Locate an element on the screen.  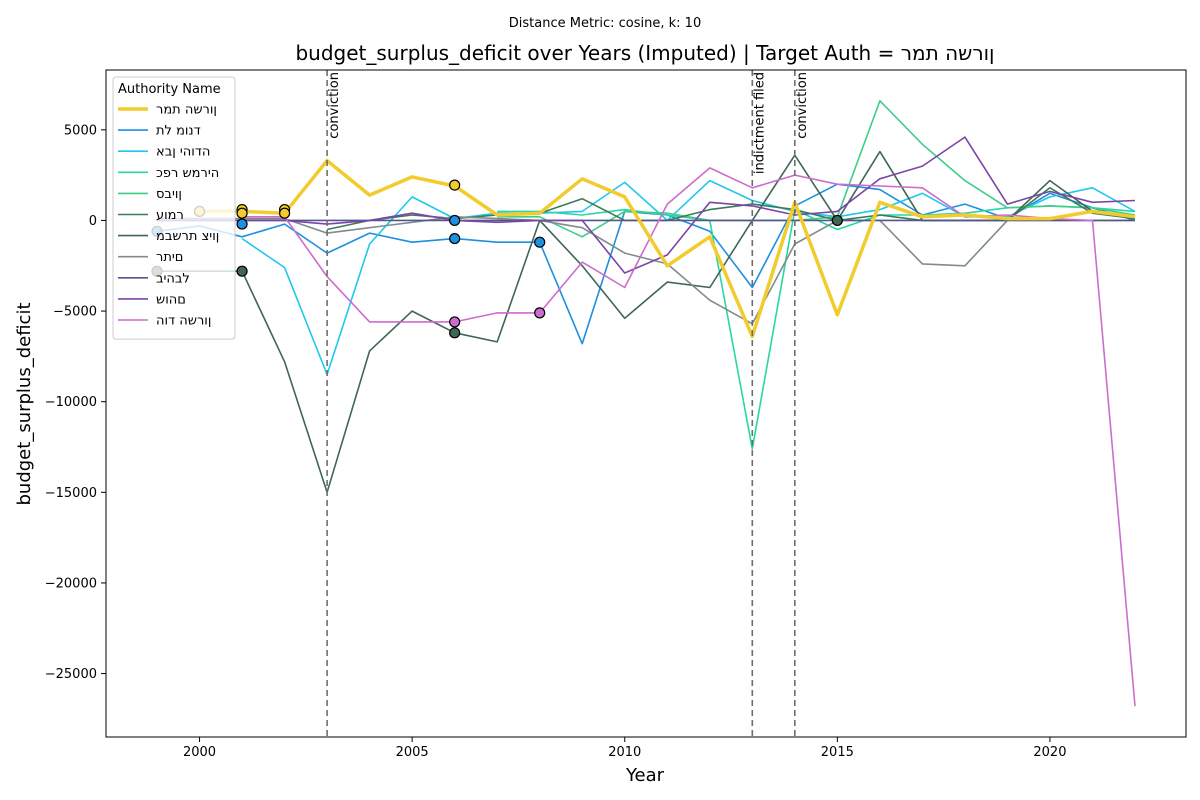
y-axis: 5000 0 −5000 −10000 −15000 −20000 −25000 is located at coordinates (75, 402).